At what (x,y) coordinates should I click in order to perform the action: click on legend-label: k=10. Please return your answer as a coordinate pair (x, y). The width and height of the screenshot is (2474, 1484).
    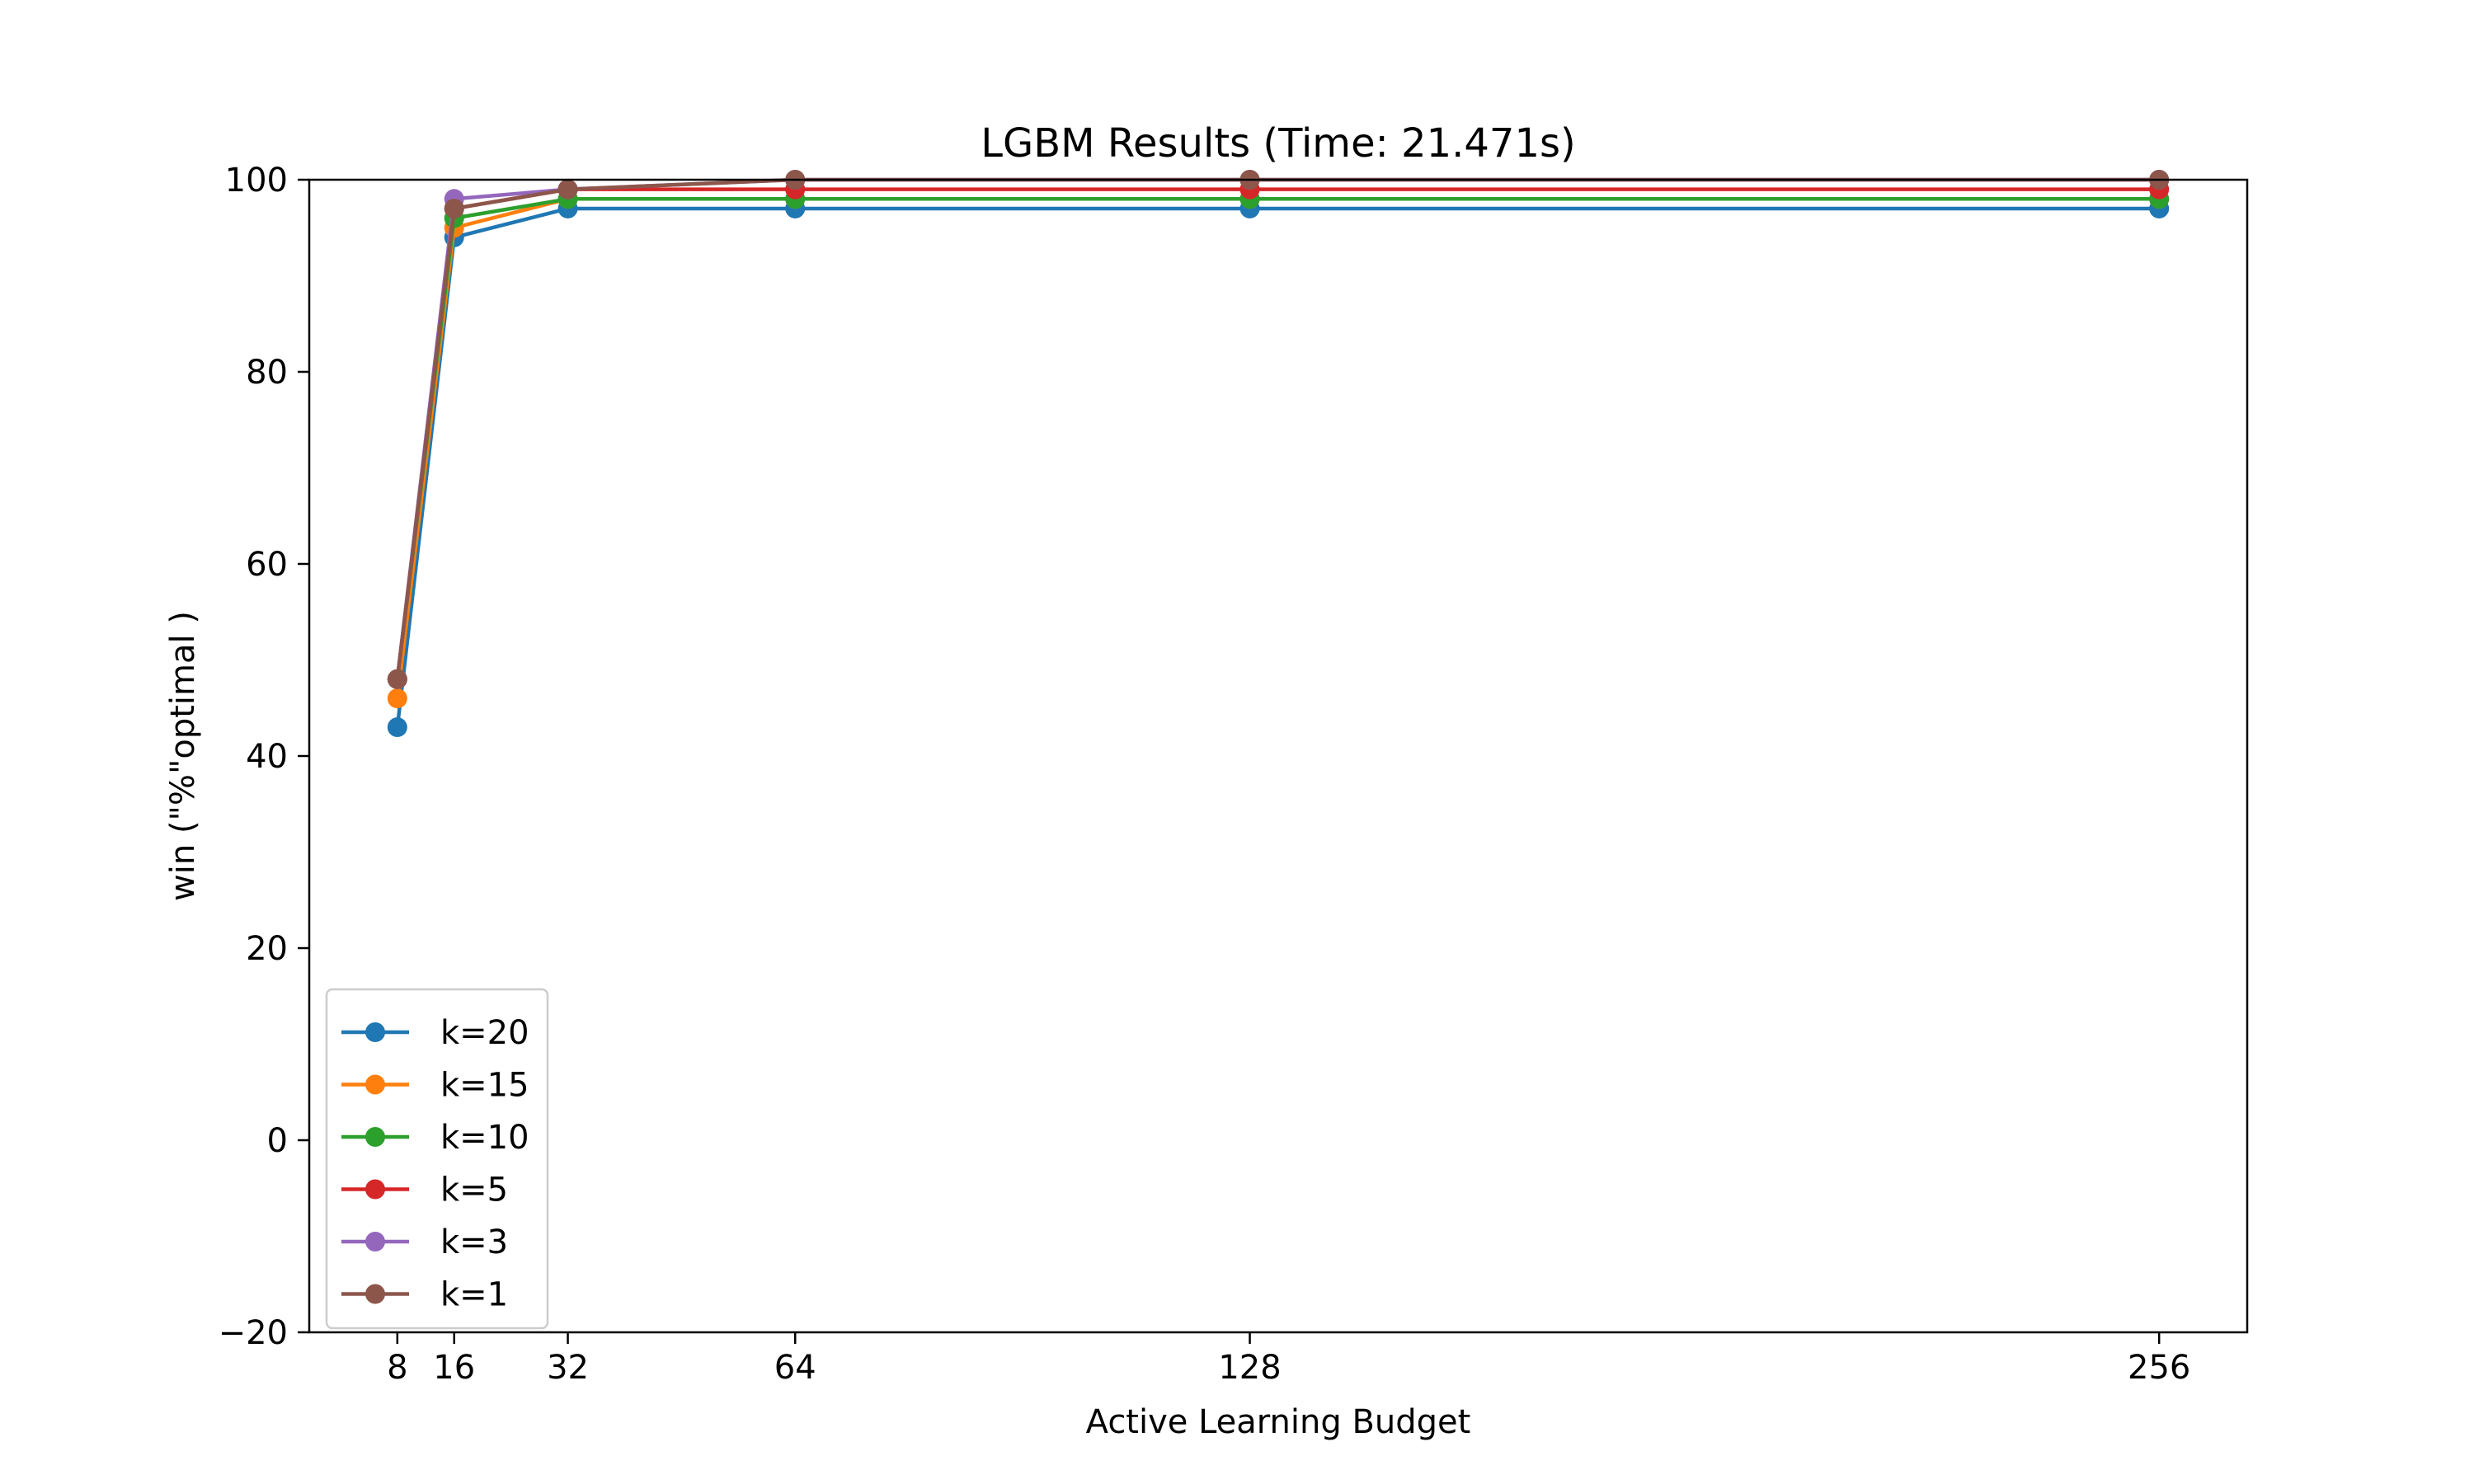
    Looking at the image, I should click on (484, 1138).